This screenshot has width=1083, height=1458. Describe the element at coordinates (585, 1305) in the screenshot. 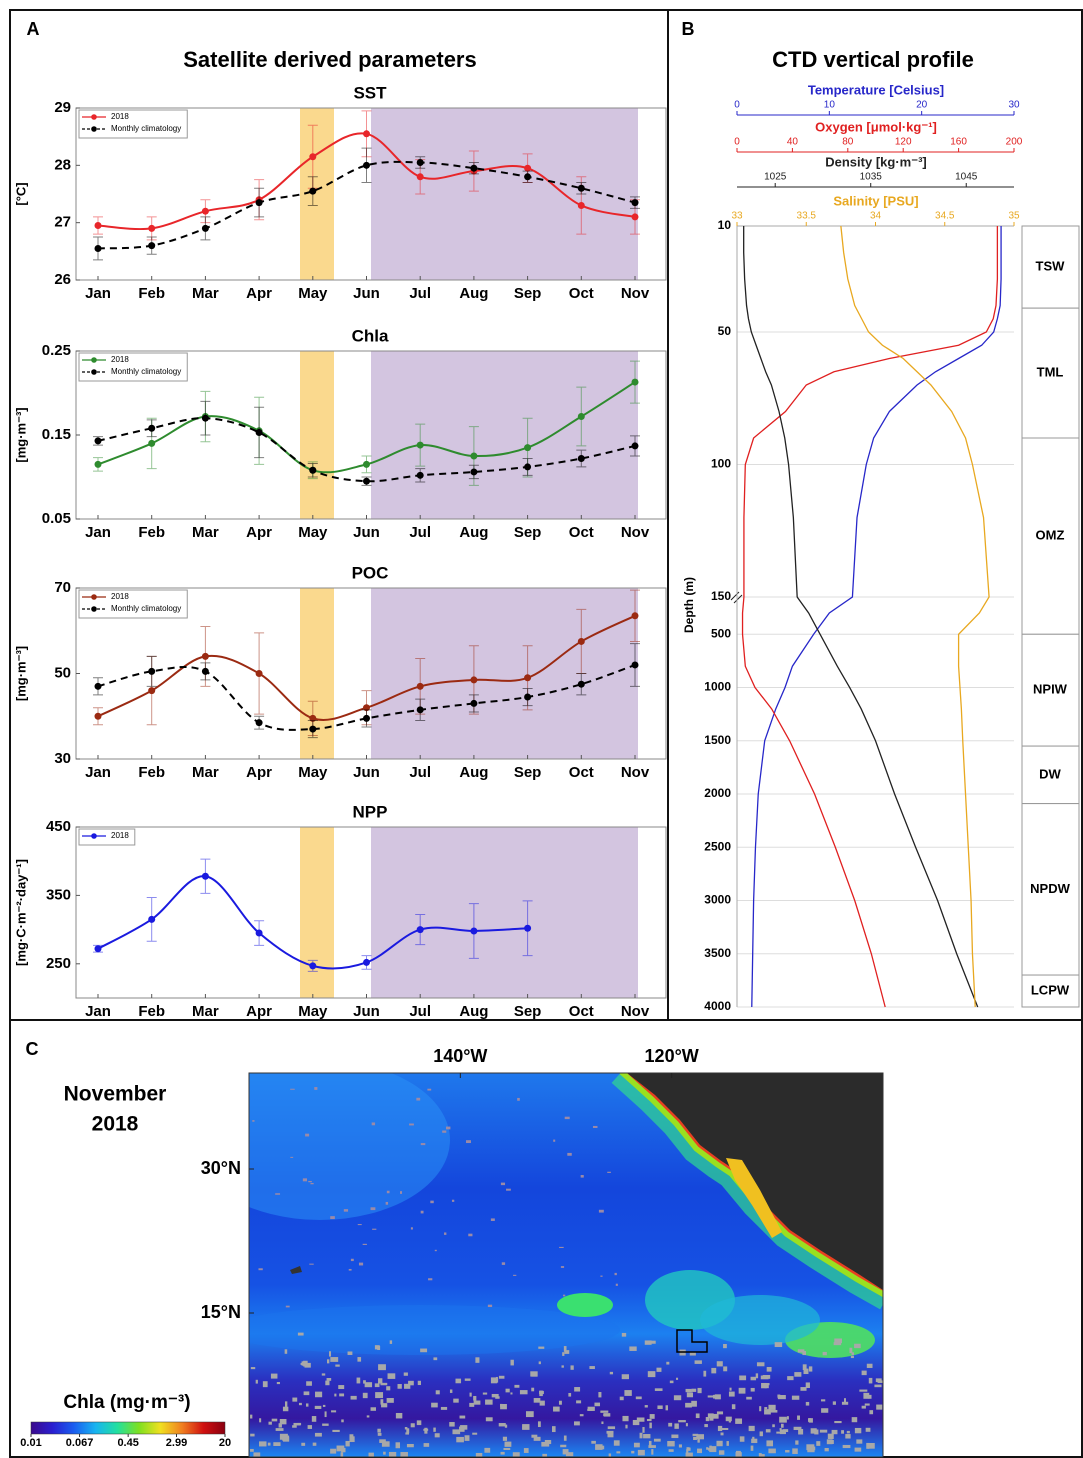

I see `chla-patch` at that location.